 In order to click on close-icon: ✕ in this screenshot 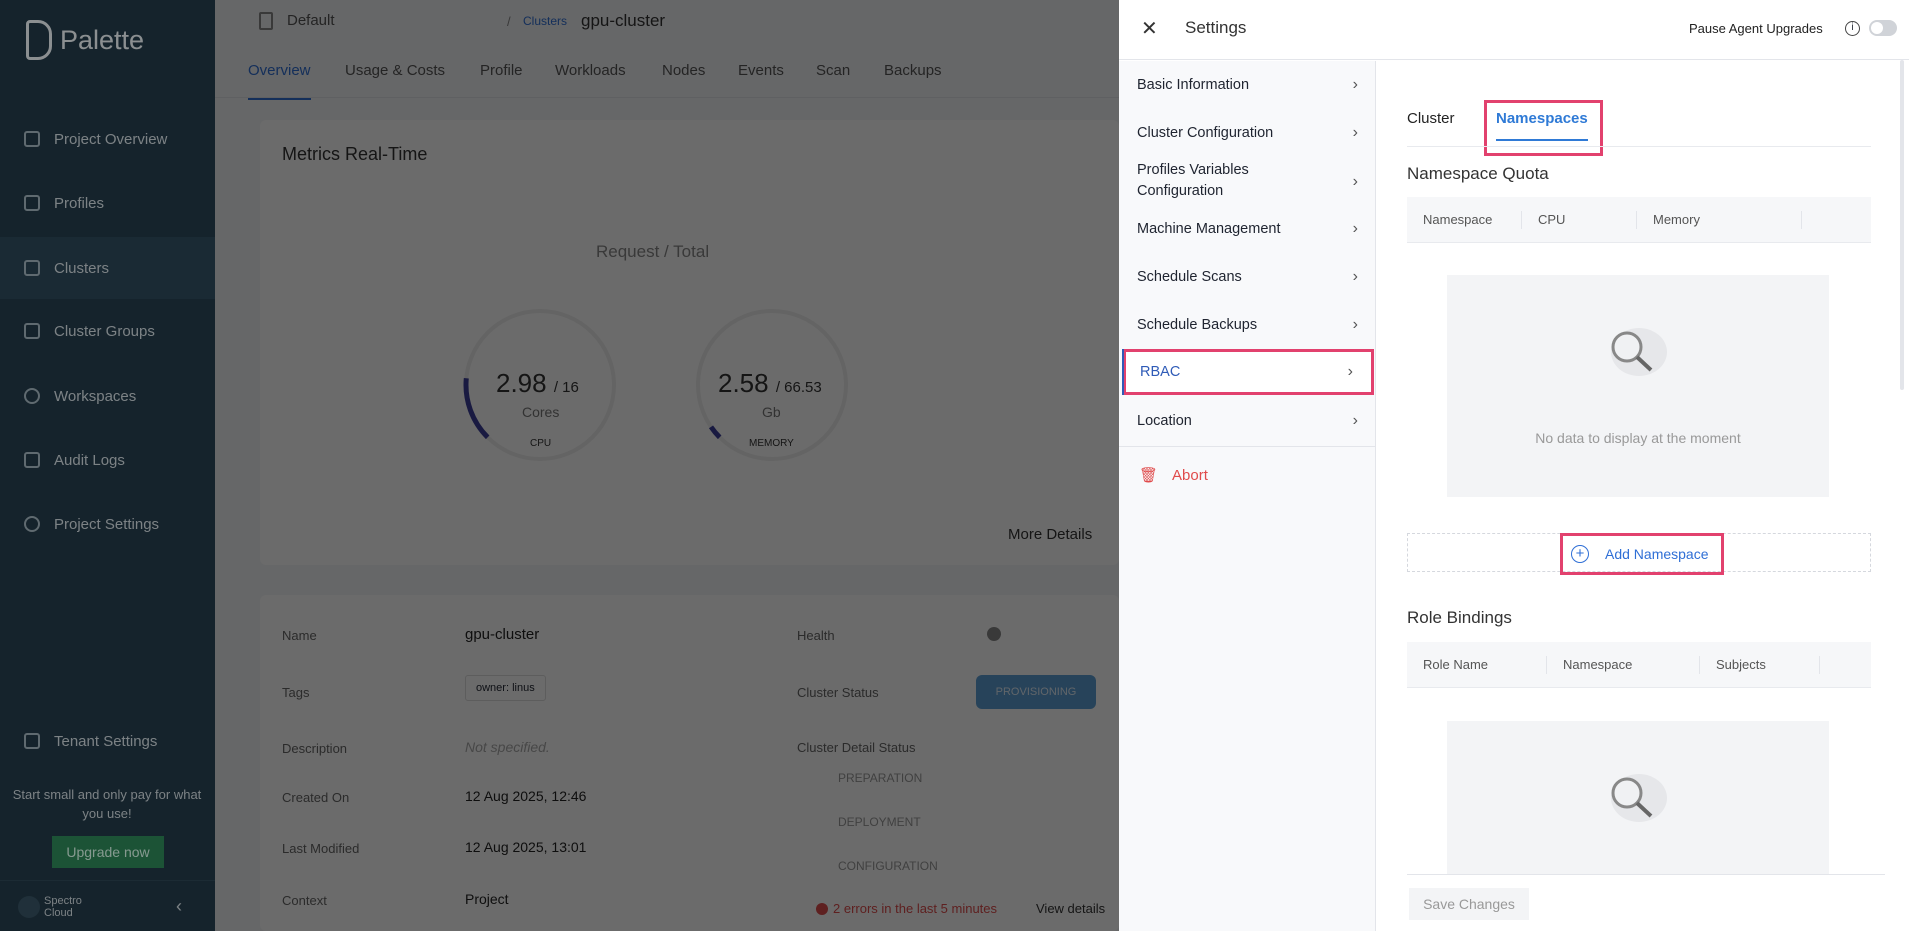, I will do `click(1149, 29)`.